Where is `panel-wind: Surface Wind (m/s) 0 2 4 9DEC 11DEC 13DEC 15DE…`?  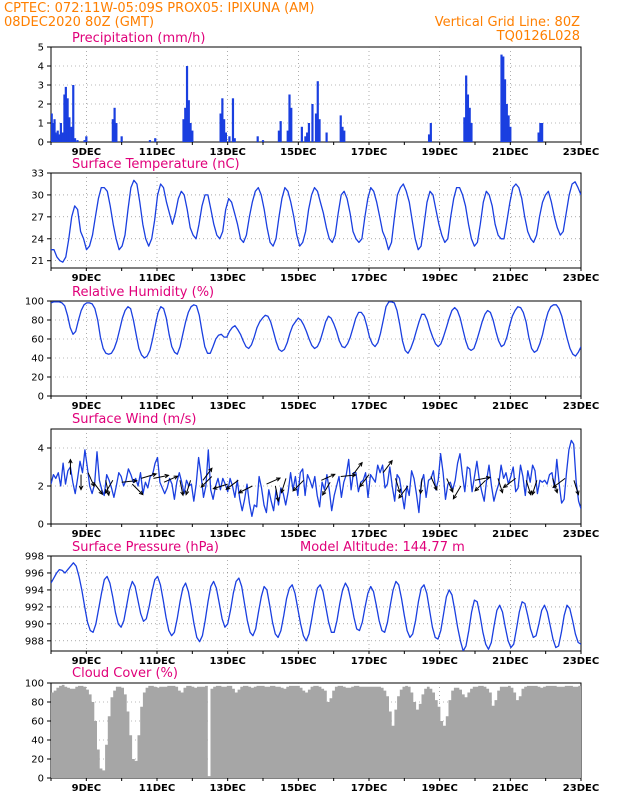 panel-wind: Surface Wind (m/s) 0 2 4 9DEC 11DEC 13DEC 15DE… is located at coordinates (319, 476).